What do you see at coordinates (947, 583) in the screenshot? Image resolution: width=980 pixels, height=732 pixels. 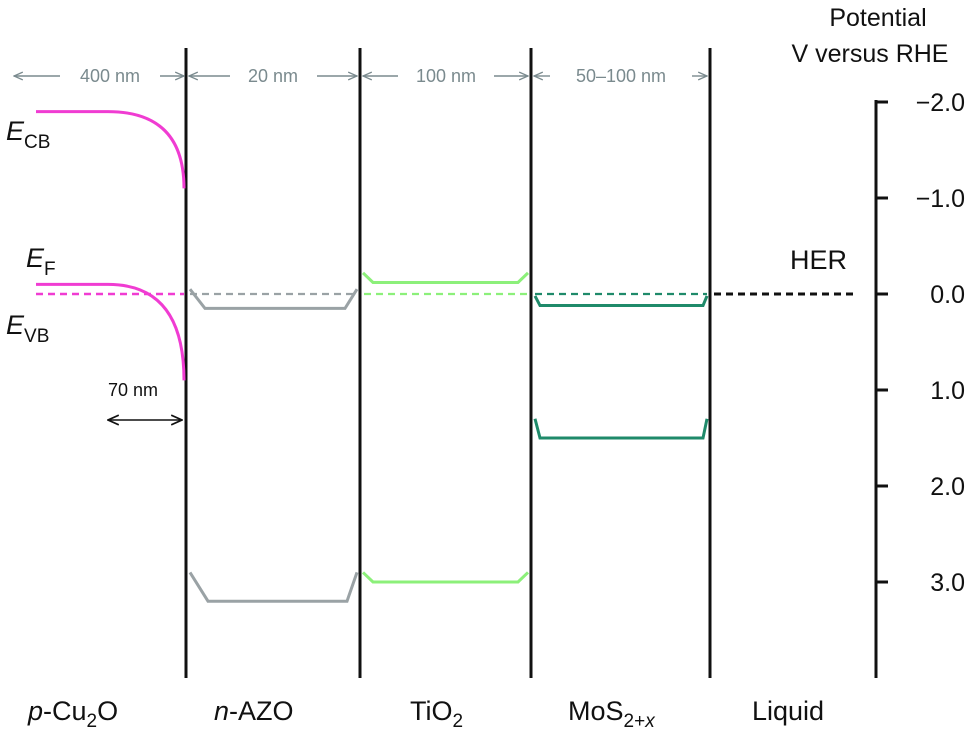 I see `axis-tick-label-5: 3.0` at bounding box center [947, 583].